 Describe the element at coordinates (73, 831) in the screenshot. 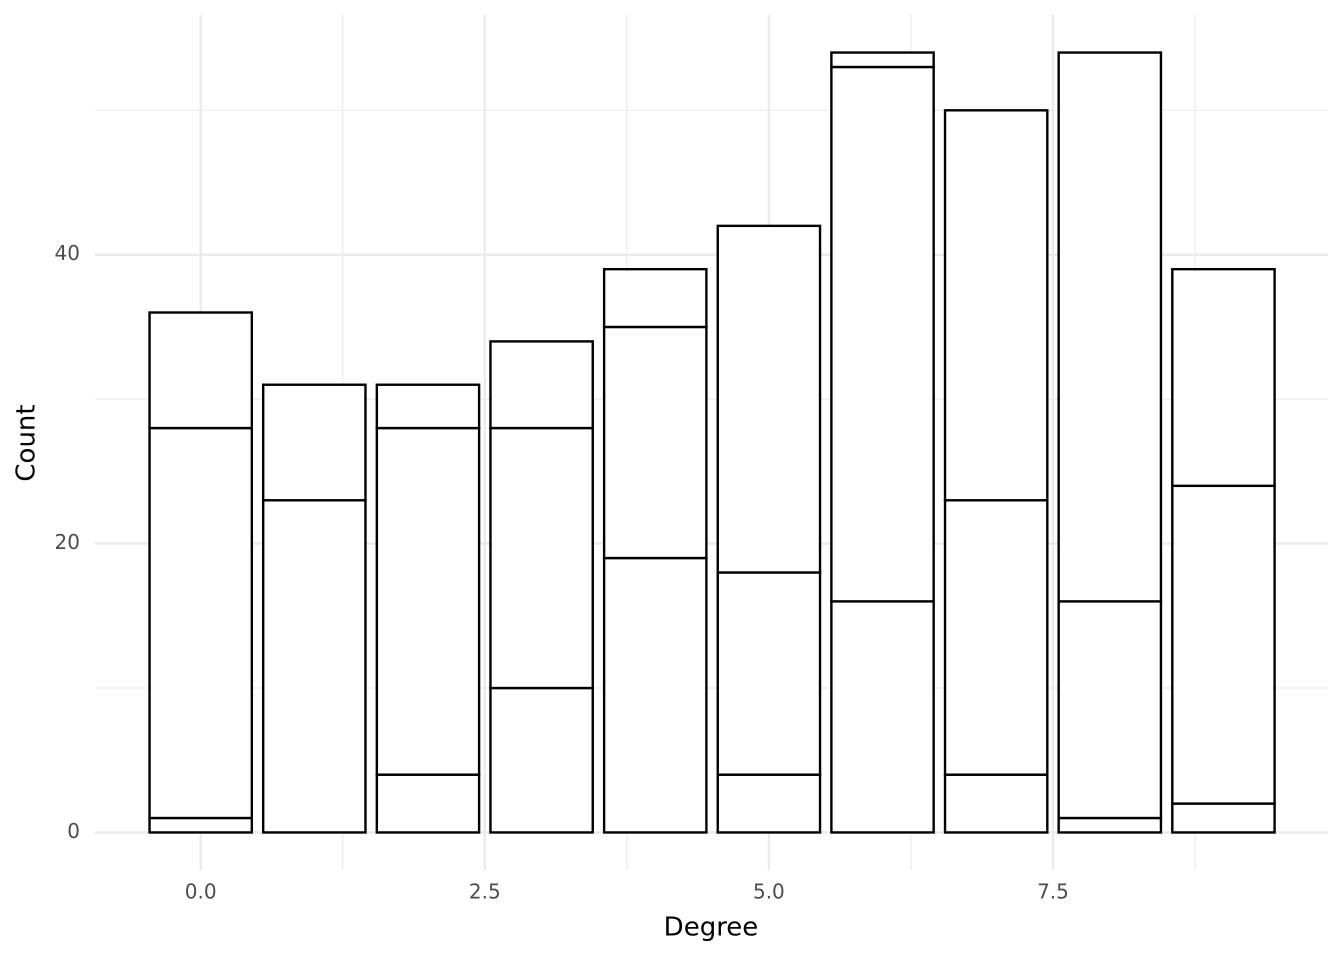

I see `y-tick-label: 0` at that location.